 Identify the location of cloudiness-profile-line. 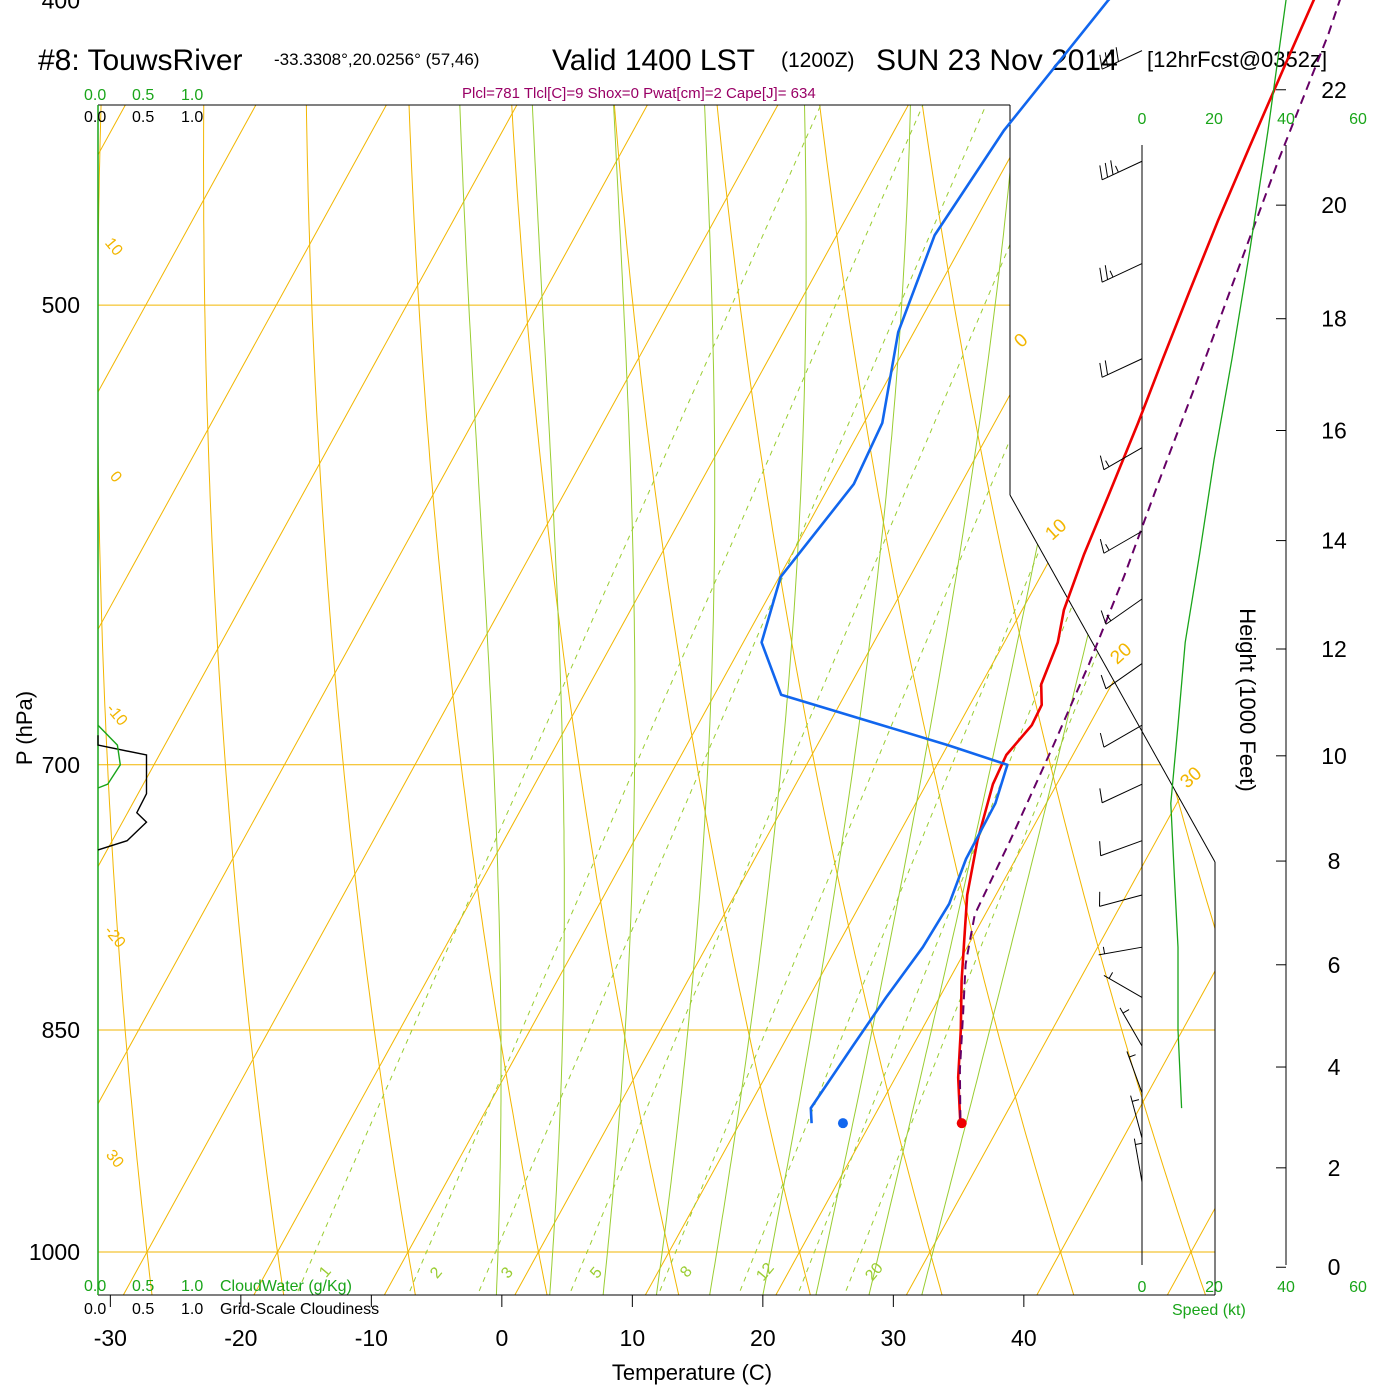
(122, 793).